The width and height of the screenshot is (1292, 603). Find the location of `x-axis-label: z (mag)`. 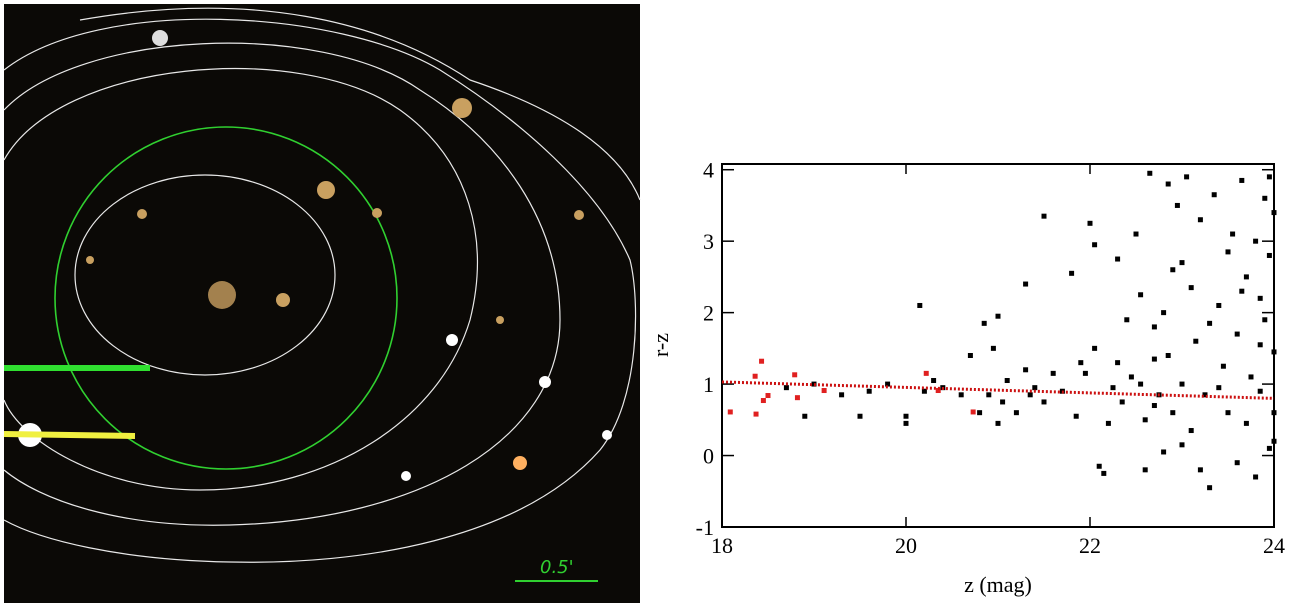

x-axis-label: z (mag) is located at coordinates (998, 584).